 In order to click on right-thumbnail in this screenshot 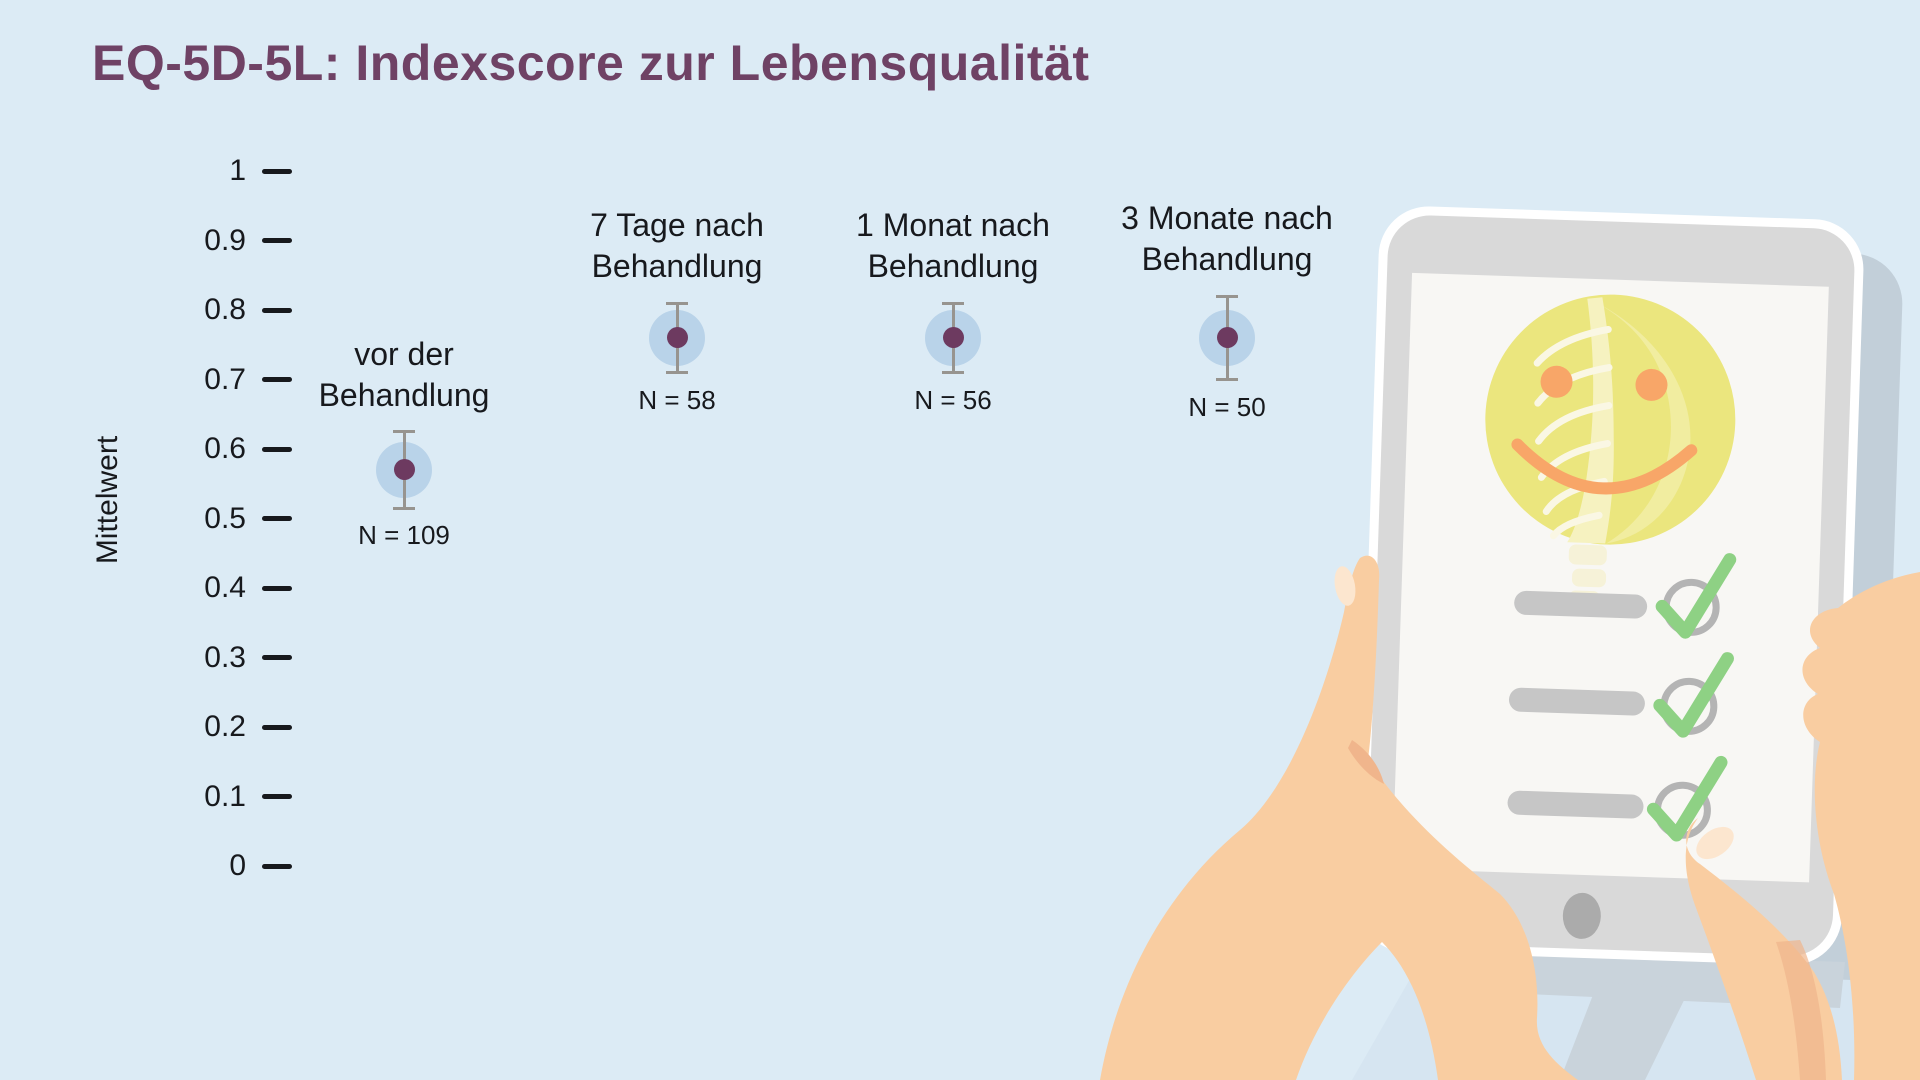, I will do `click(1715, 843)`.